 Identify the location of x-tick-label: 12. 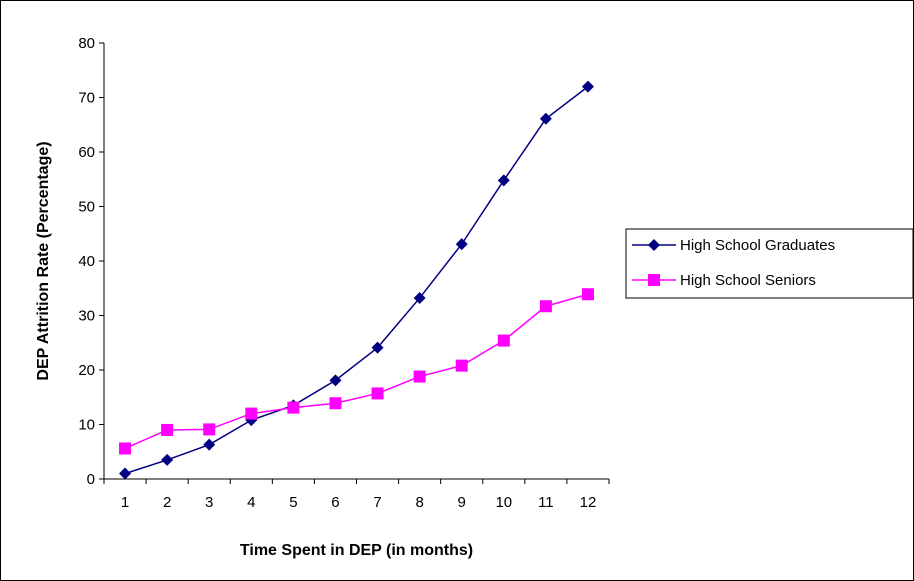
(588, 502).